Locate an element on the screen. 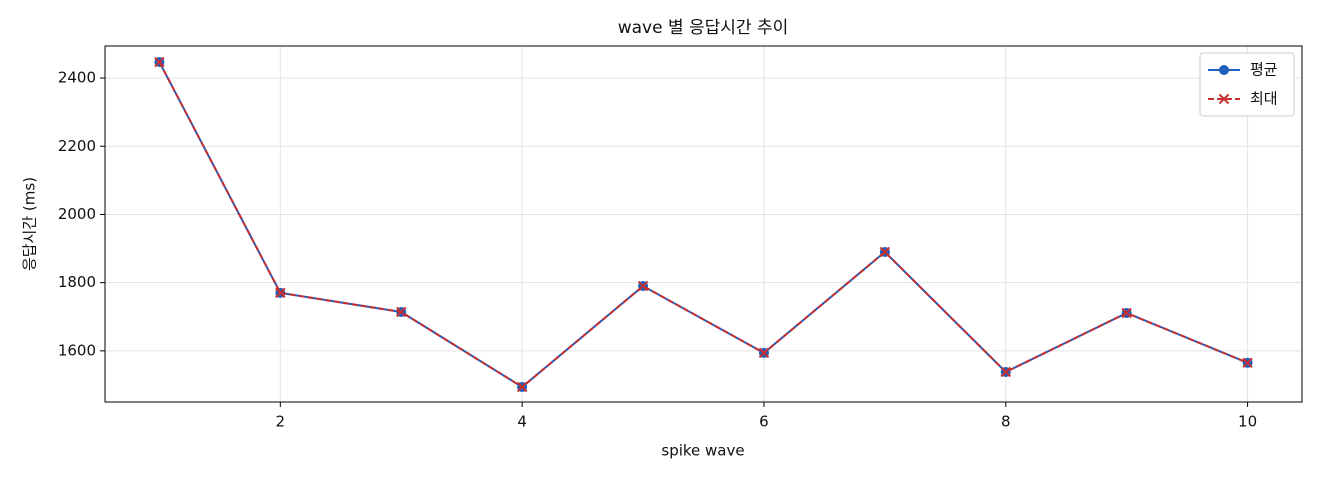  legend-label: 최대 is located at coordinates (1264, 99).